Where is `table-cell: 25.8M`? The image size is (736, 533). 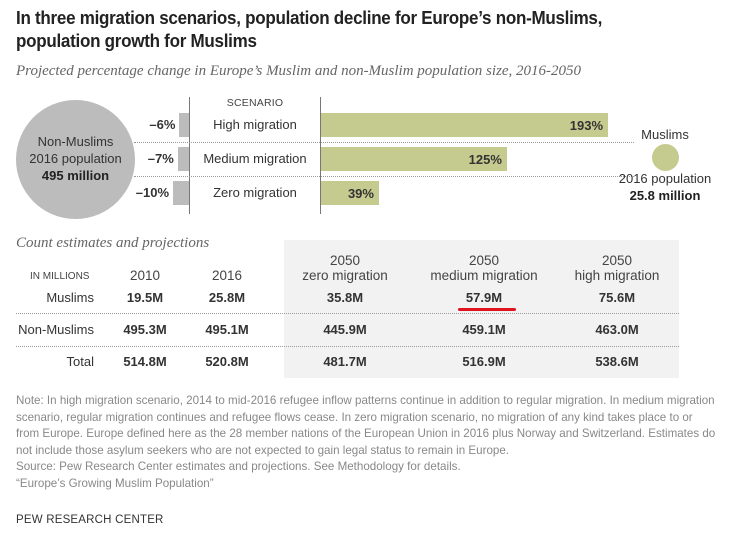
table-cell: 25.8M is located at coordinates (227, 297).